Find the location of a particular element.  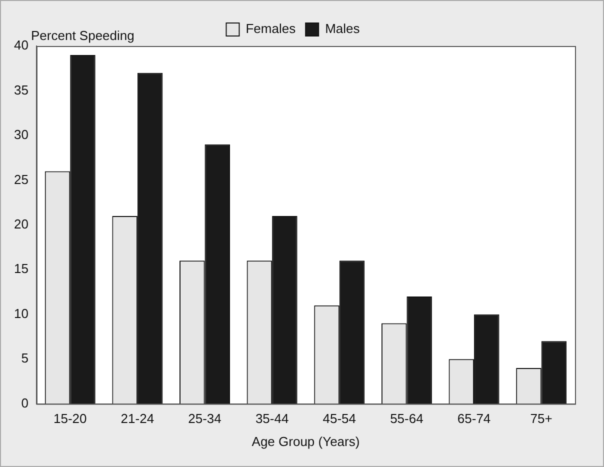

y-tick-label: 15 is located at coordinates (21, 268).